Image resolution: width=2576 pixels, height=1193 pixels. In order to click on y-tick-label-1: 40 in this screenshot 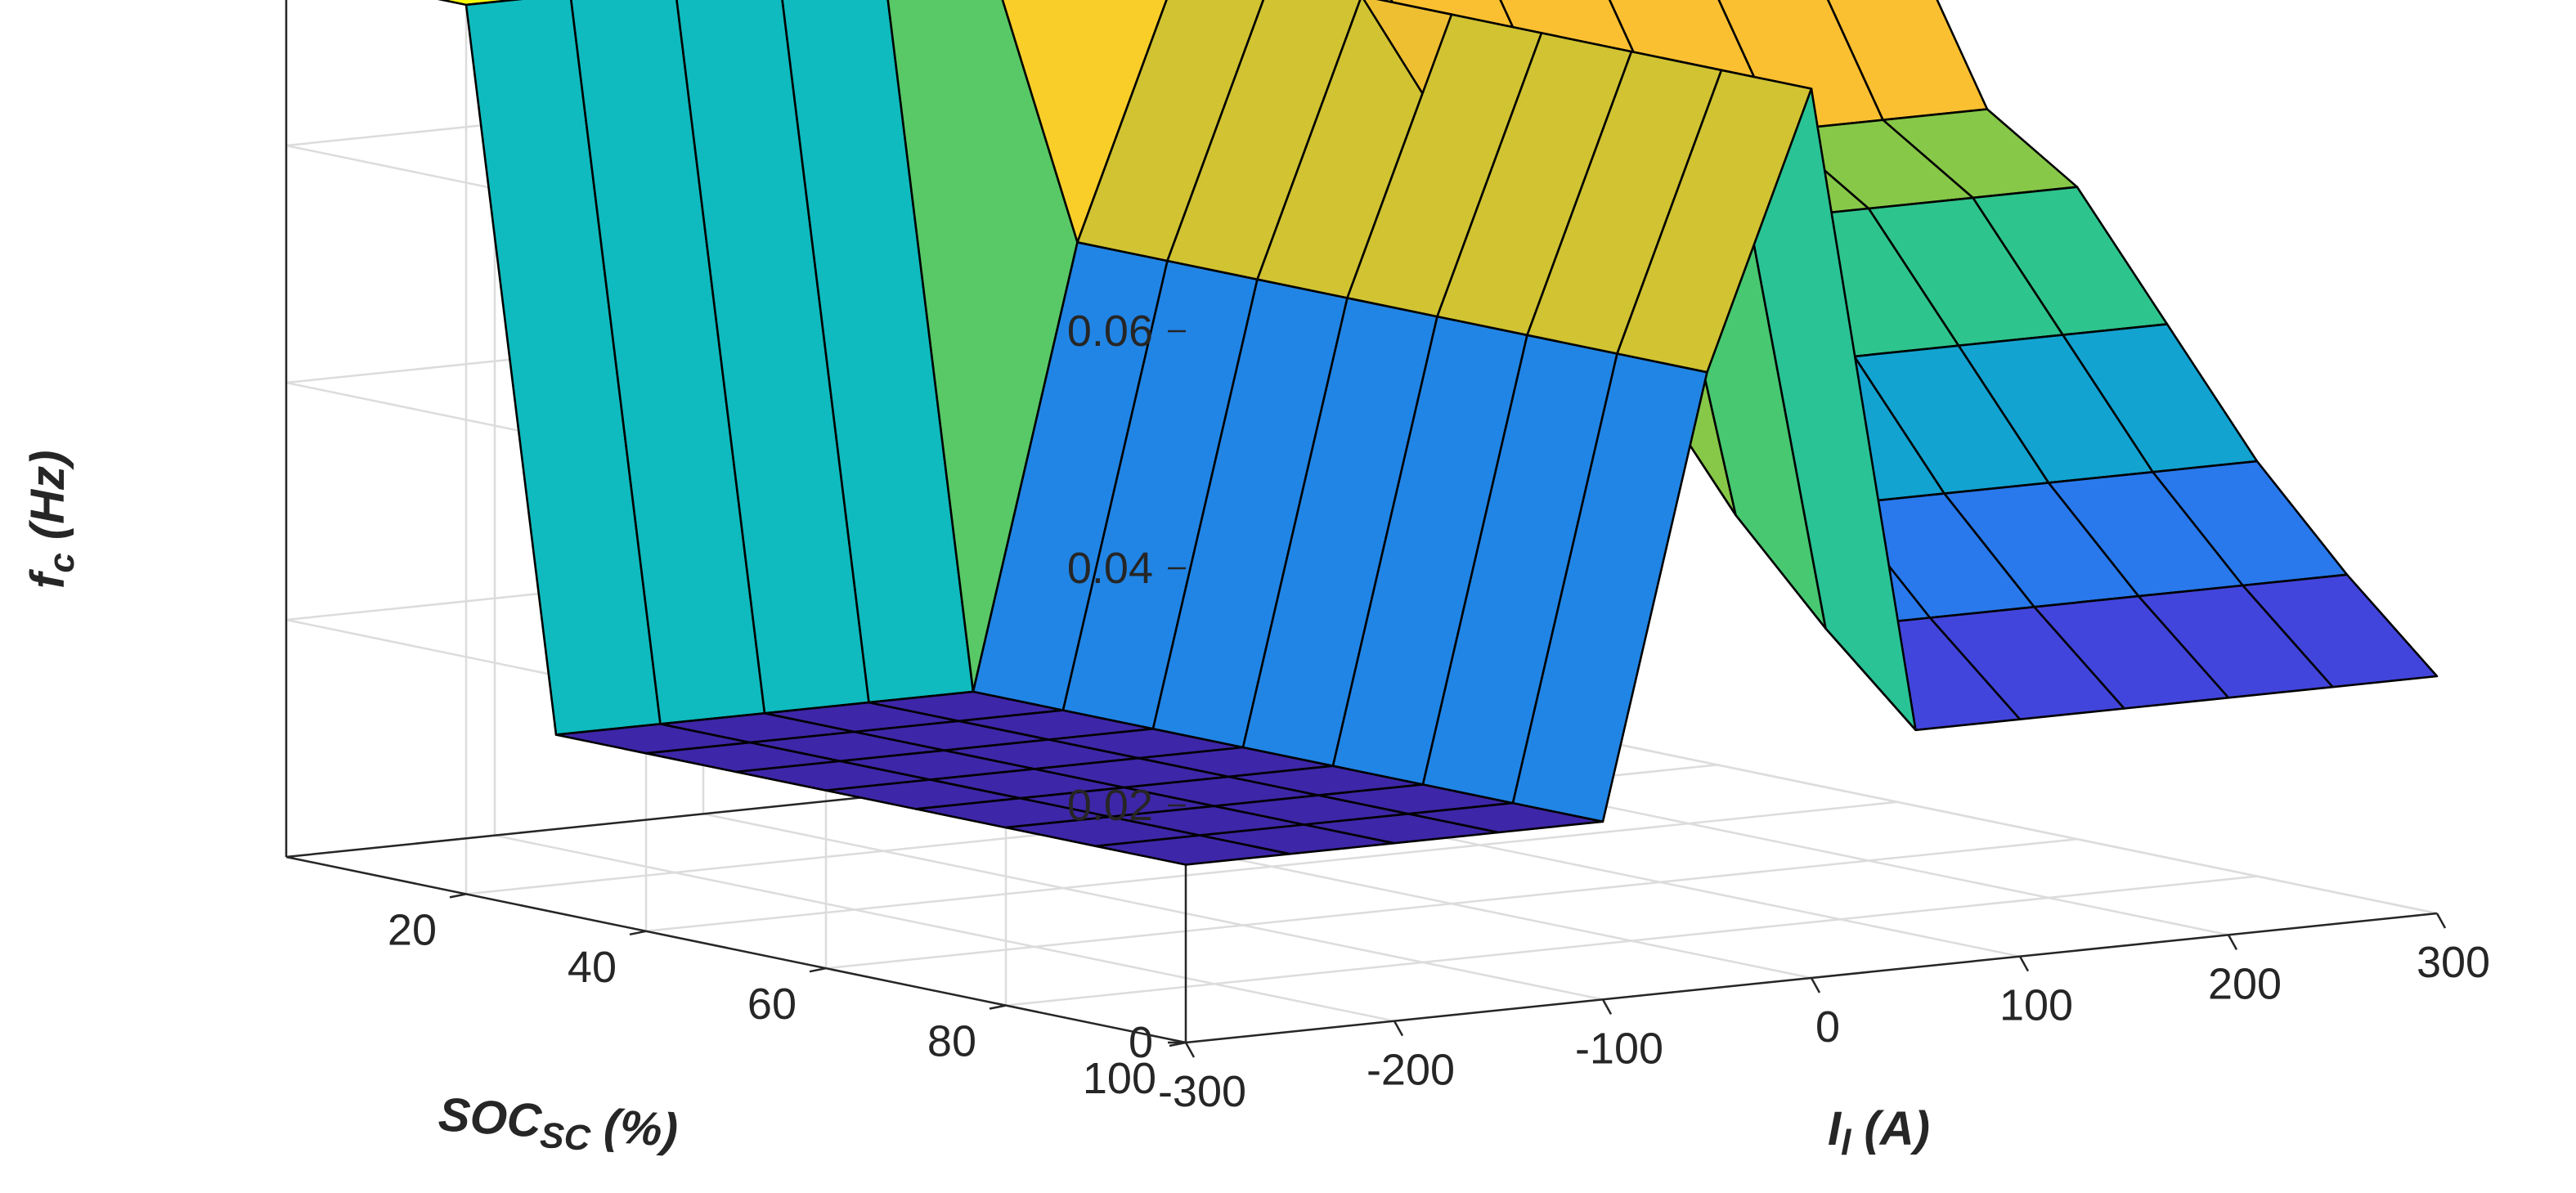, I will do `click(592, 968)`.